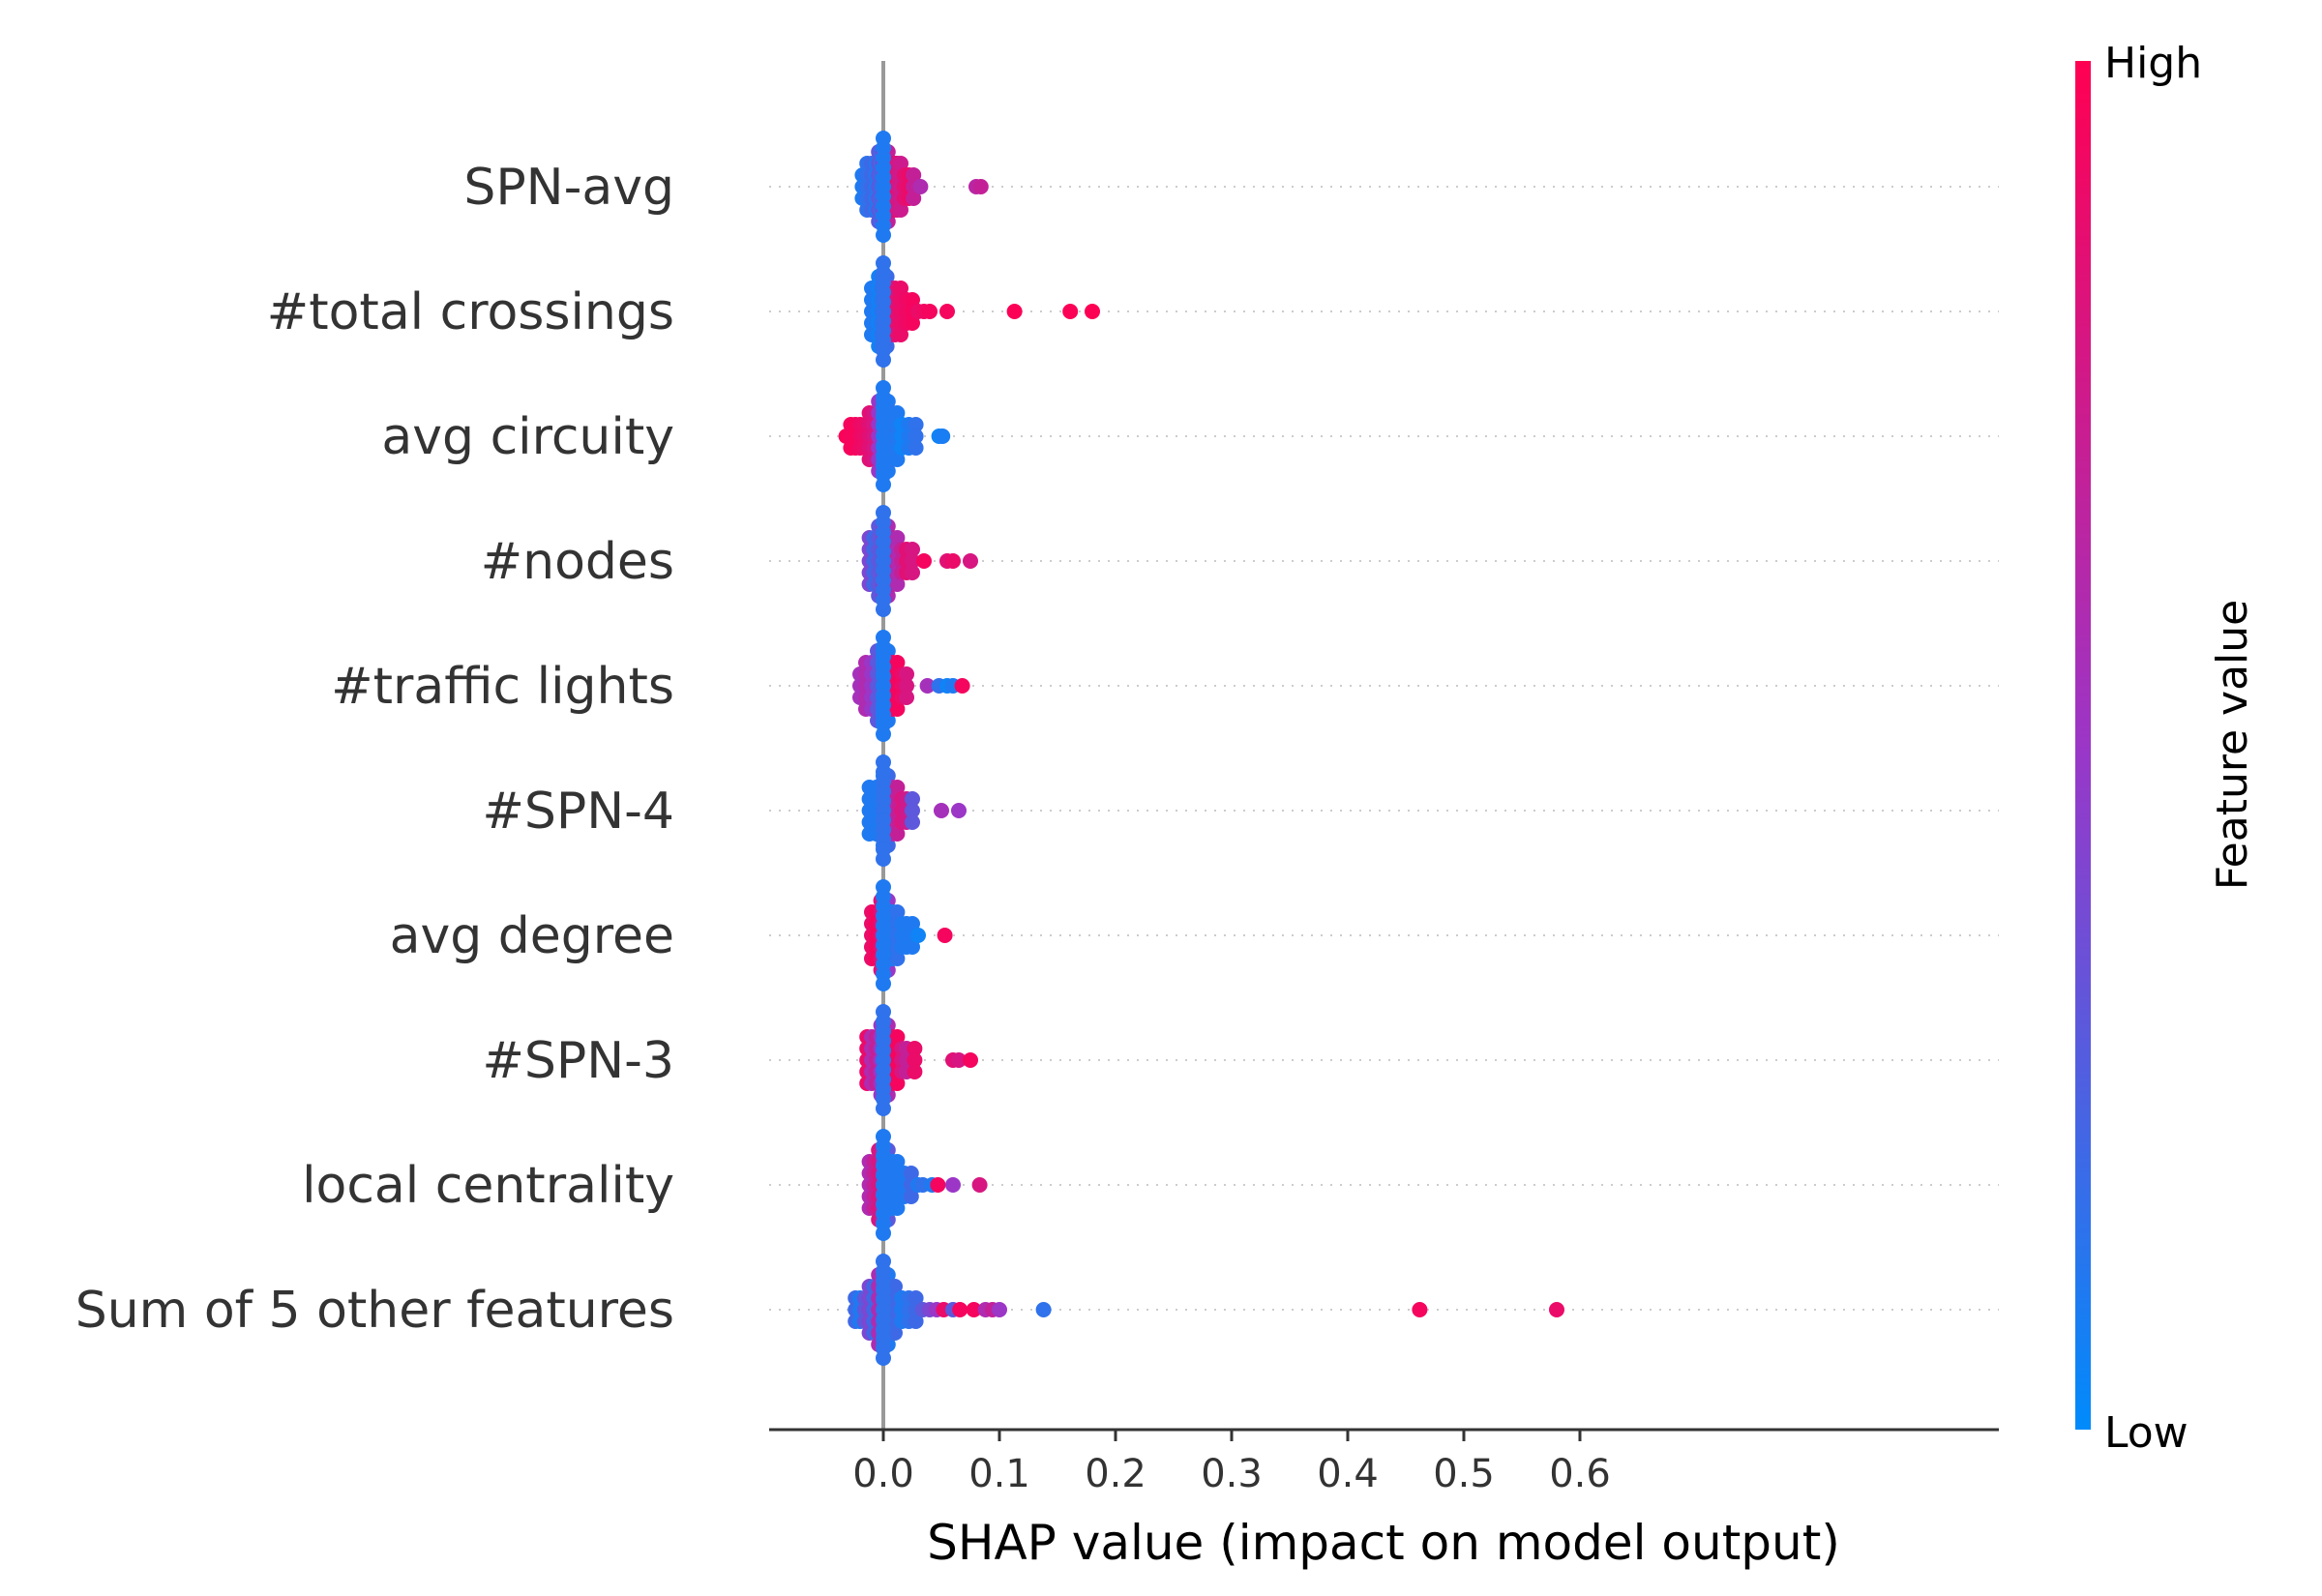  What do you see at coordinates (502, 687) in the screenshot?
I see `feature-label: #traffic lights` at bounding box center [502, 687].